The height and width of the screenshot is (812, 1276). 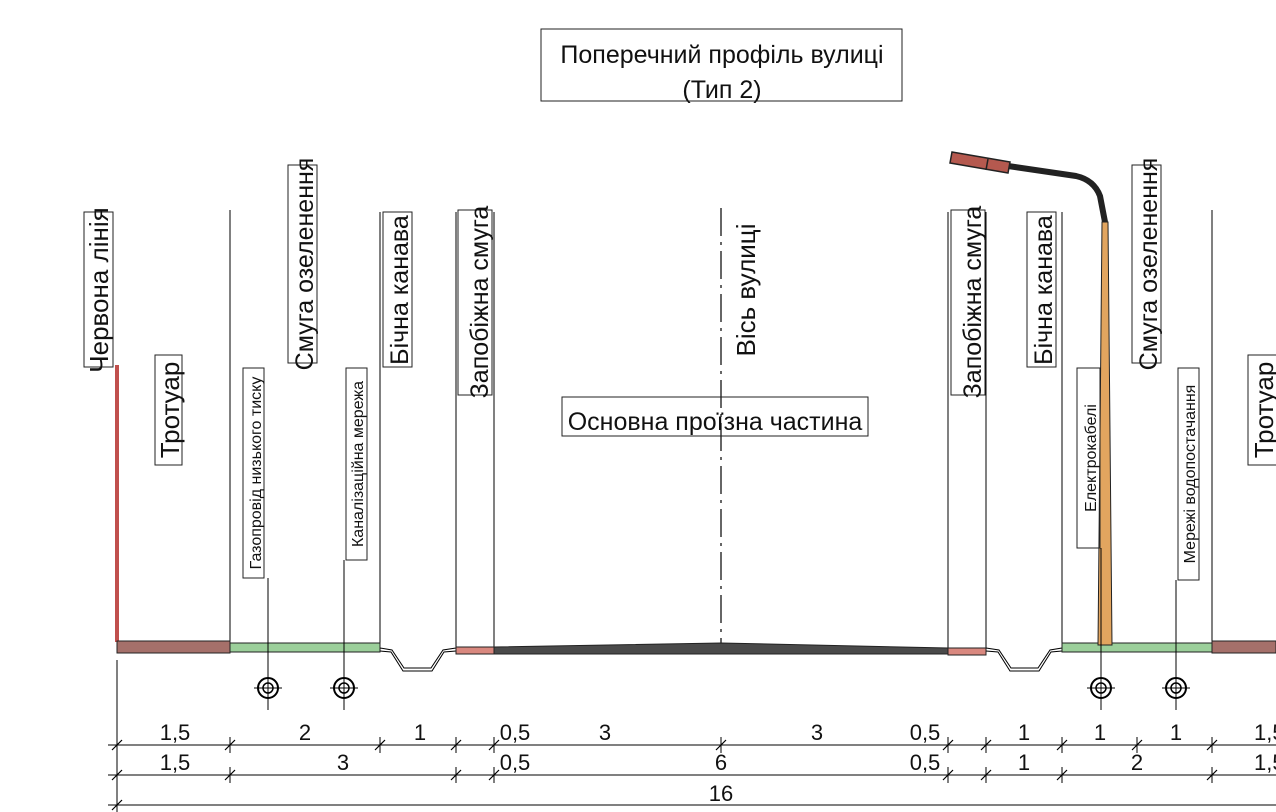 What do you see at coordinates (480, 302) in the screenshot?
I see `safety-strip-left-label: Запобіжна смуга` at bounding box center [480, 302].